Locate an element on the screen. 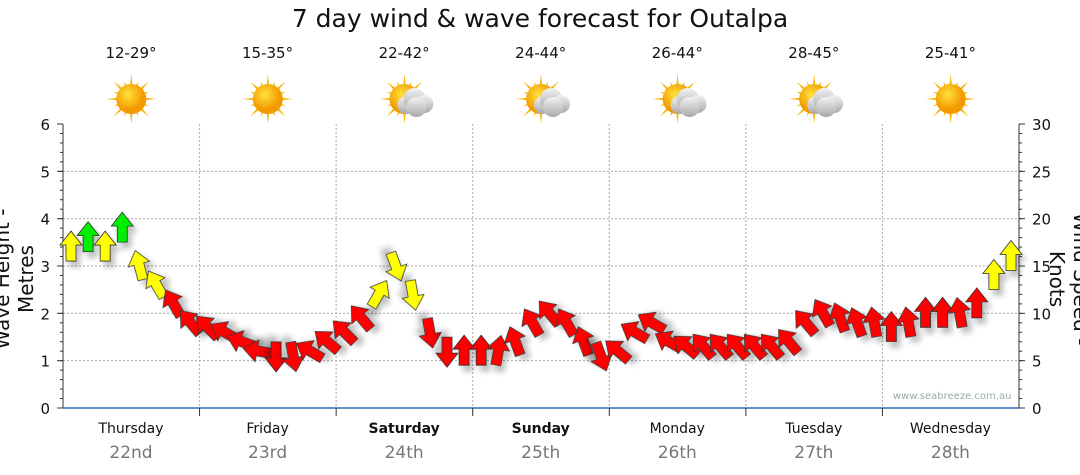 Image resolution: width=1080 pixels, height=475 pixels. day-name: Friday is located at coordinates (267, 429).